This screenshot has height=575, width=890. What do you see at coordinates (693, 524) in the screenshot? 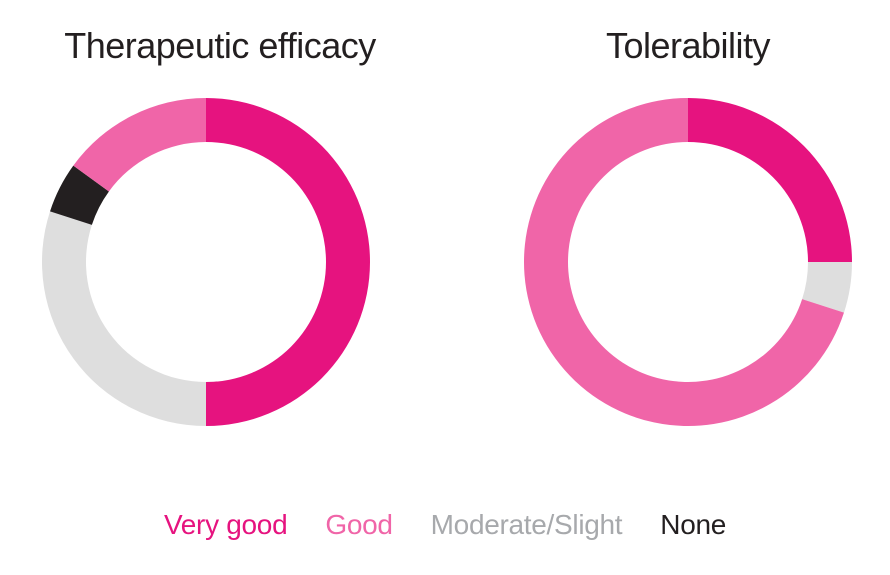
I see `legend-item-none: None` at bounding box center [693, 524].